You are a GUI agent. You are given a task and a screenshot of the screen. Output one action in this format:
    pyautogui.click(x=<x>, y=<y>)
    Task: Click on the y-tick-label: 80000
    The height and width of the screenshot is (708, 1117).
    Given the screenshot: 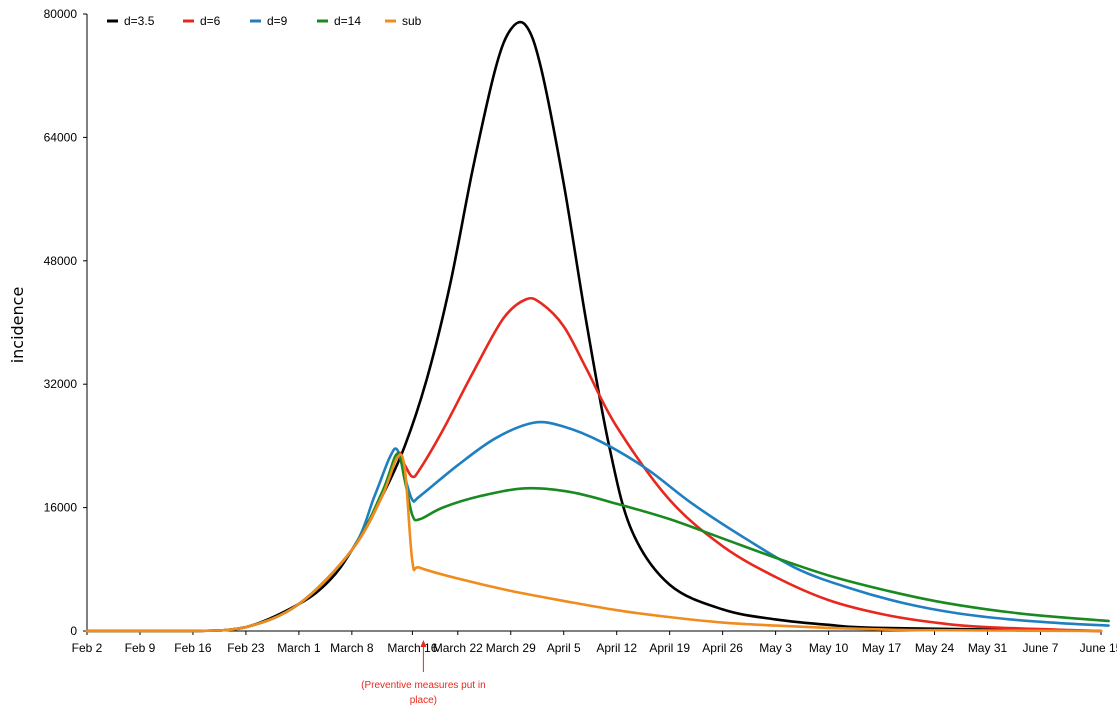 What is the action you would take?
    pyautogui.click(x=61, y=14)
    